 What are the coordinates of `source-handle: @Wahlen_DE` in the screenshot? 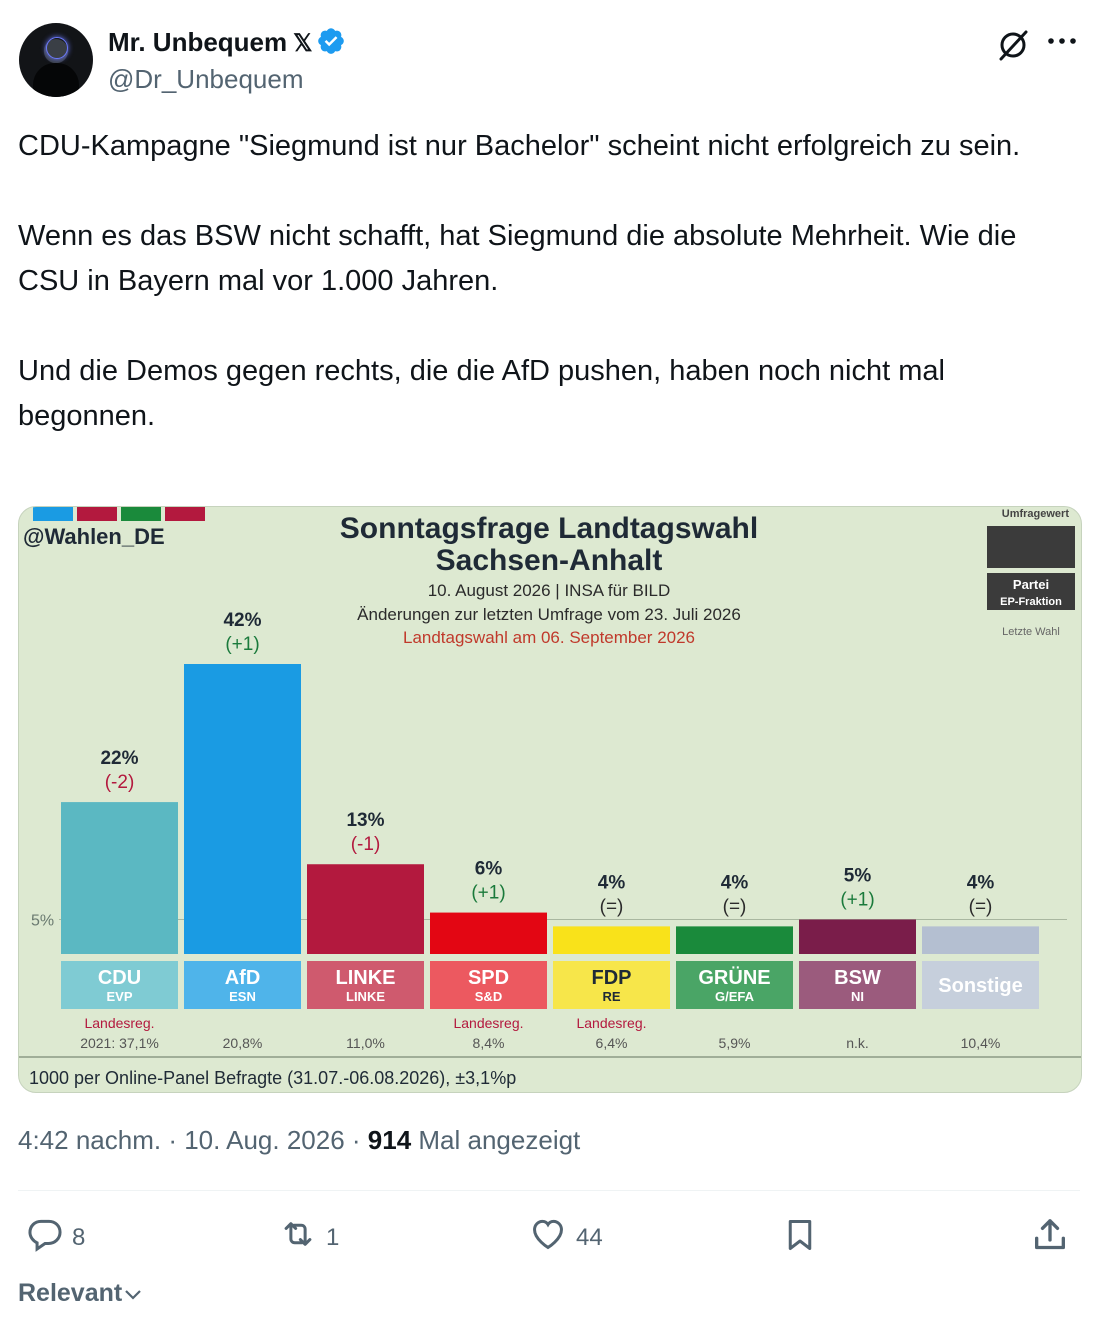 It's located at (94, 536).